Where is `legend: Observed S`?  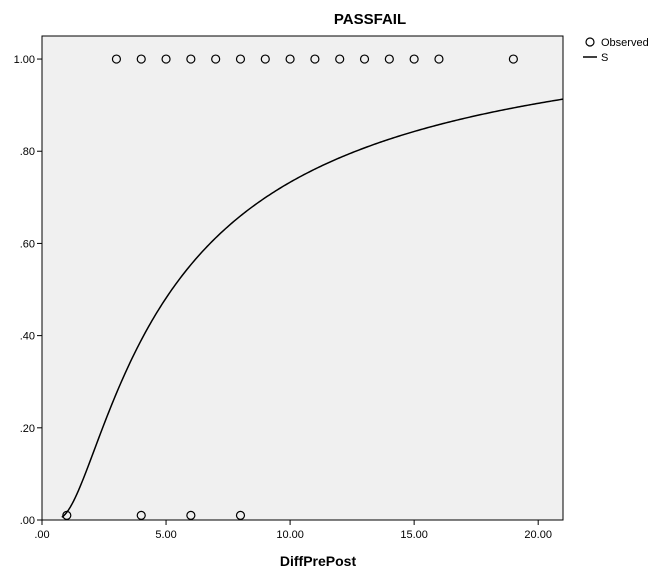
legend: Observed S is located at coordinates (616, 50).